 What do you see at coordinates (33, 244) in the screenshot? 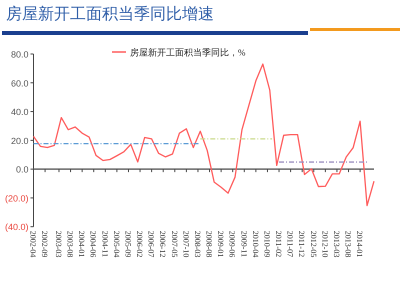
I see `x-tick-label: 2002-04` at bounding box center [33, 244].